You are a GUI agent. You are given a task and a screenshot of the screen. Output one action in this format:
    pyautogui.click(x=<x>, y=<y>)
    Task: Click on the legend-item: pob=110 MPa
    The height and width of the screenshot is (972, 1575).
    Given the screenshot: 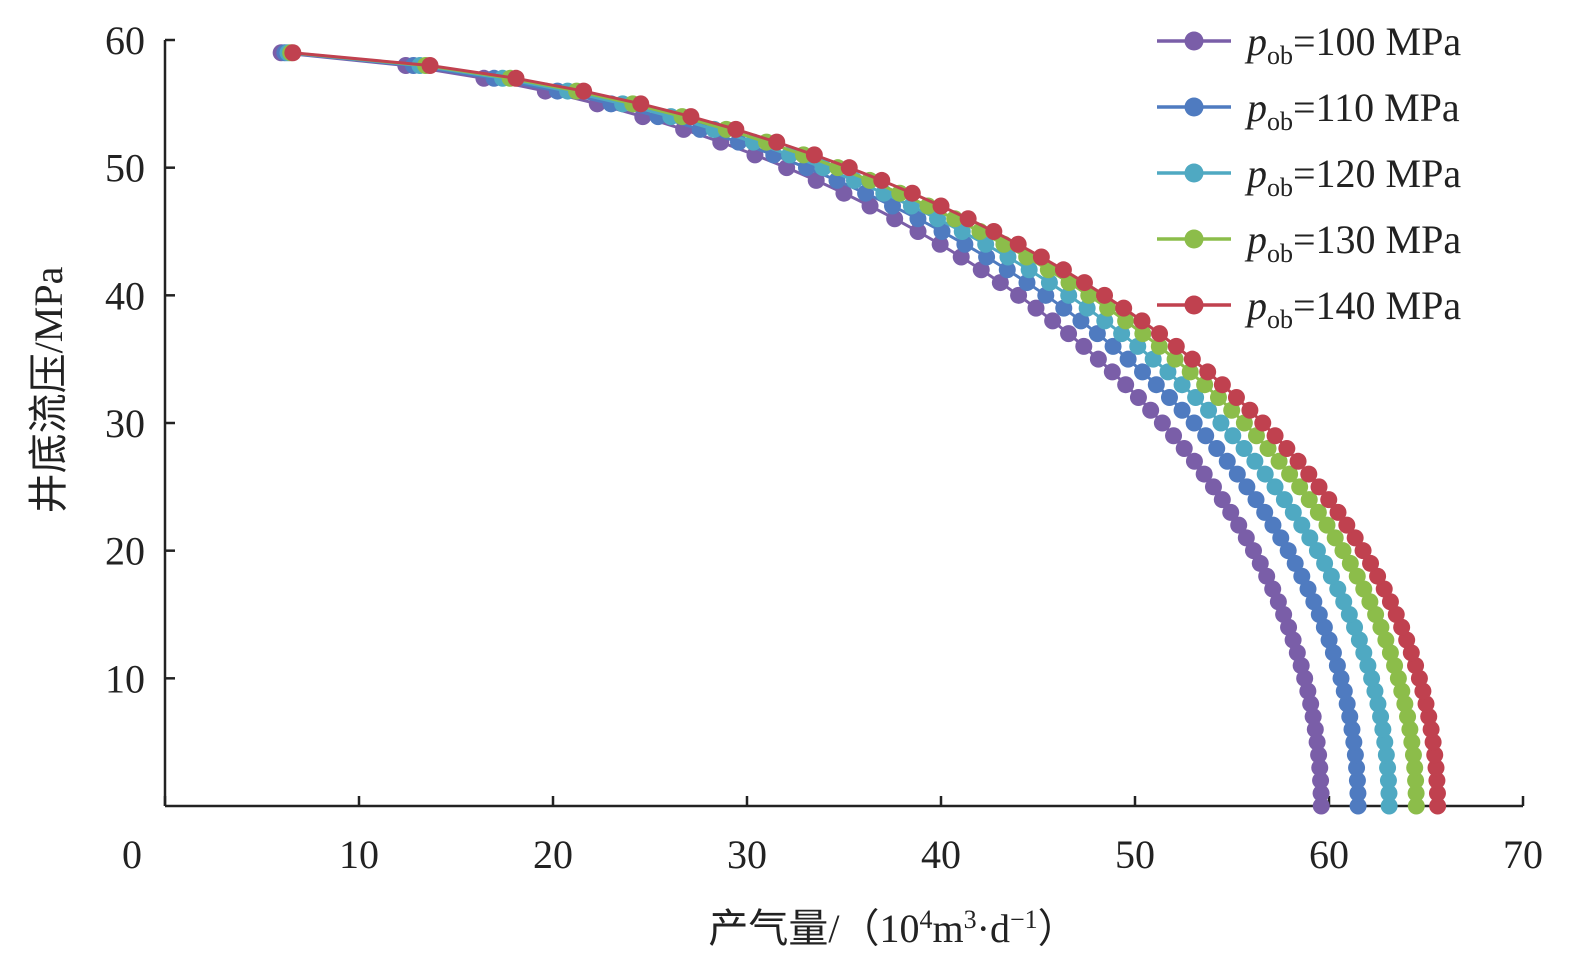 What is the action you would take?
    pyautogui.click(x=1308, y=110)
    